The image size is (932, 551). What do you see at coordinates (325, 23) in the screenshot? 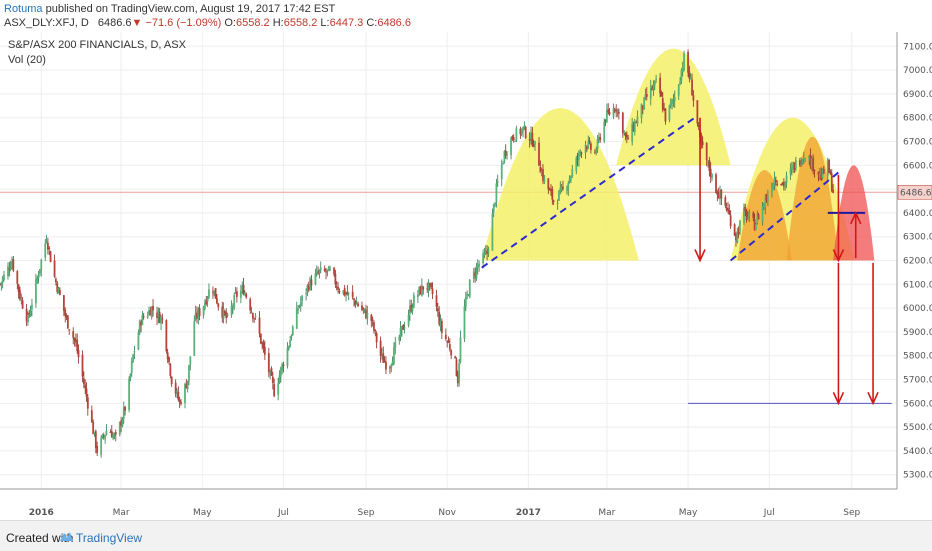
I see `low-label: L:` at bounding box center [325, 23].